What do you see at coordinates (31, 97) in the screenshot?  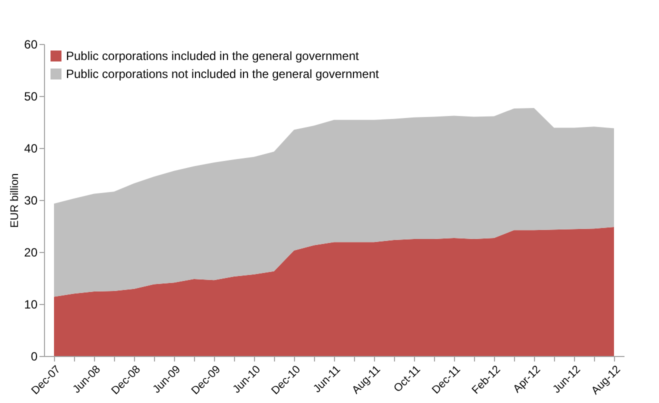 I see `y-tick-label: 50` at bounding box center [31, 97].